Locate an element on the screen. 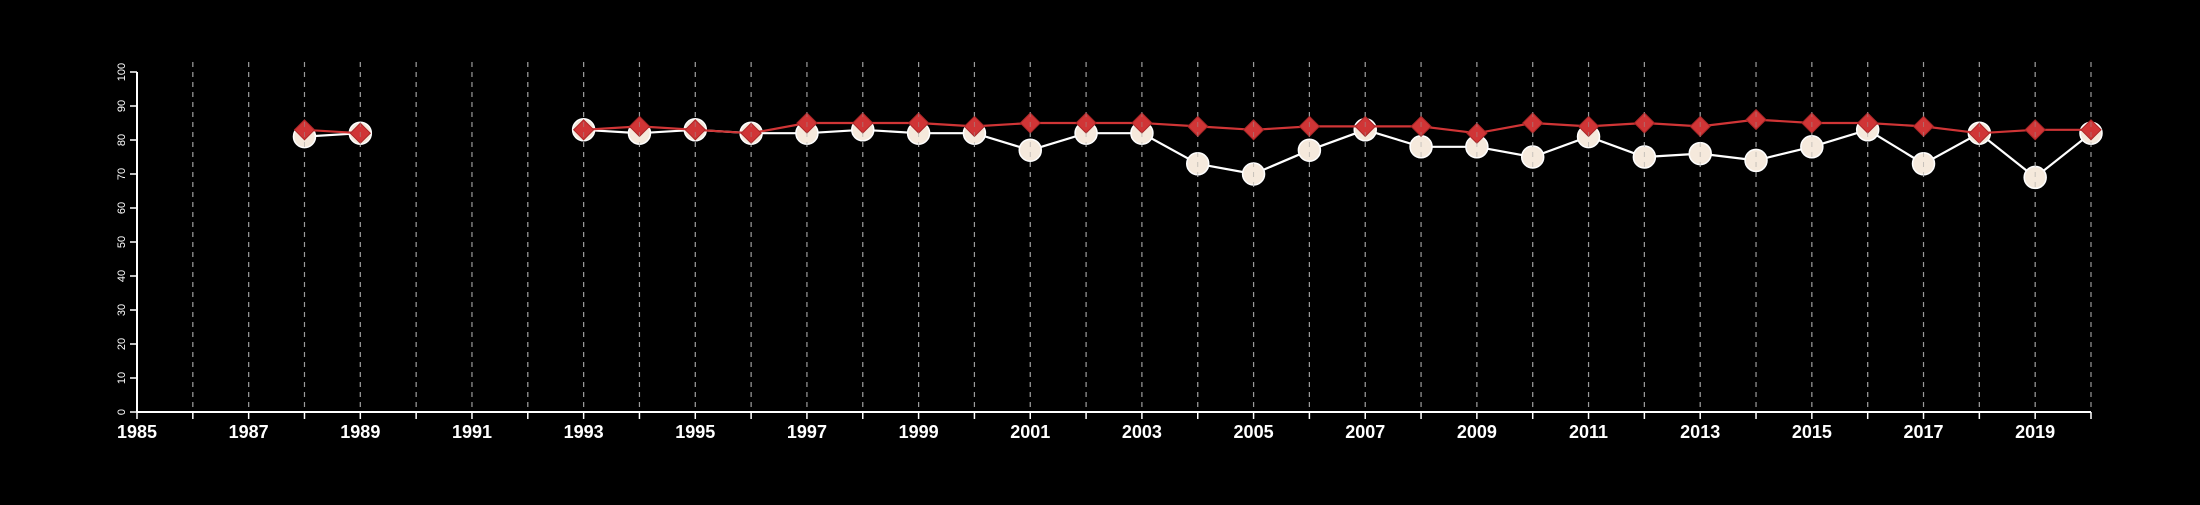 Image resolution: width=2200 pixels, height=505 pixels. x-tick-label-1997: 1997 is located at coordinates (807, 432).